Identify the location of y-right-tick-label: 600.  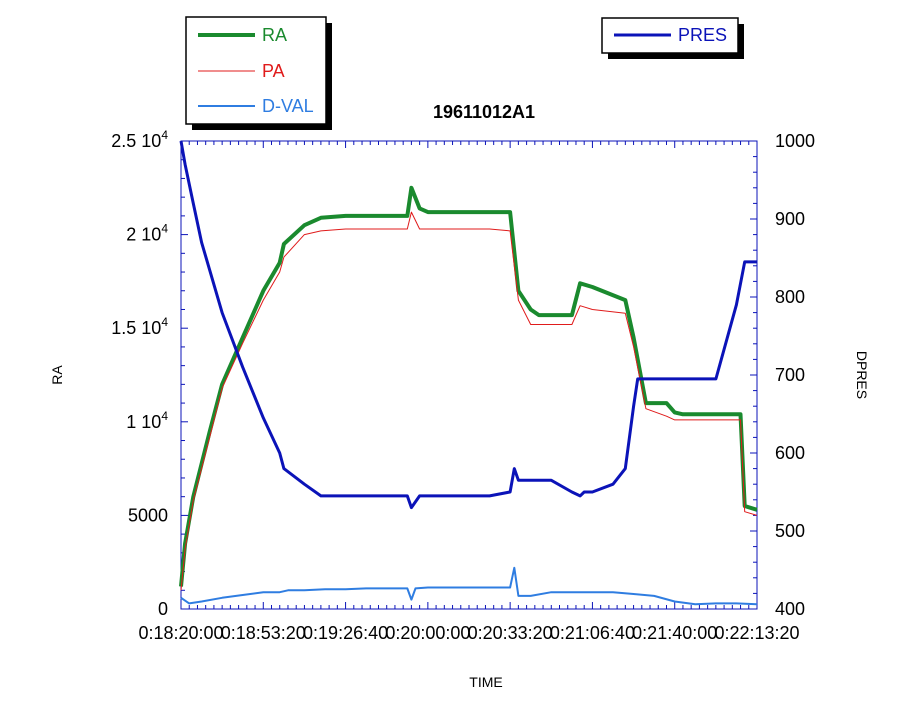
(790, 453).